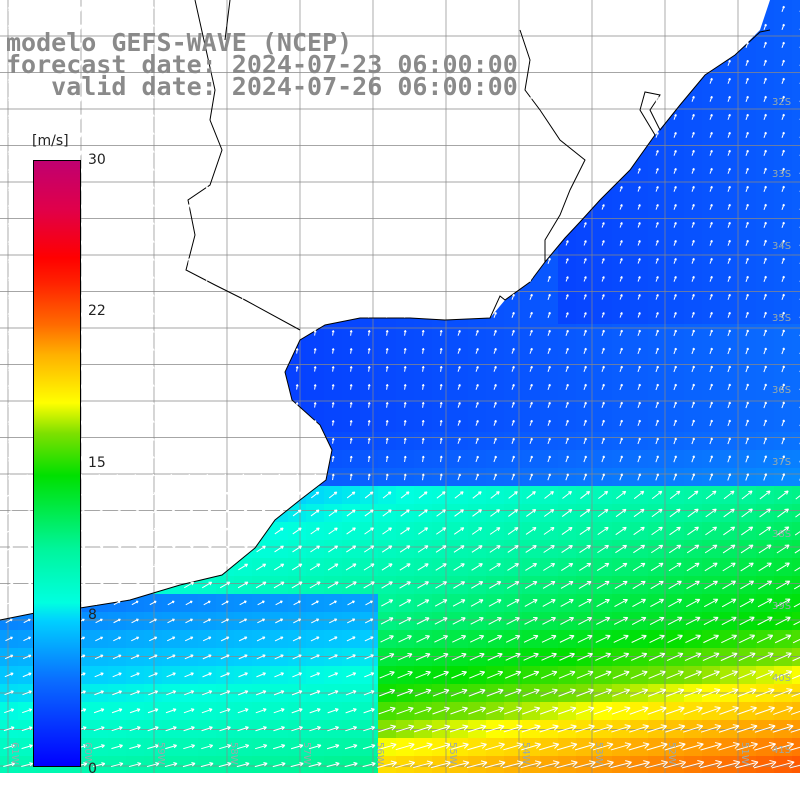 Image resolution: width=800 pixels, height=800 pixels. Describe the element at coordinates (306, 753) in the screenshot. I see `lon-label: 57W` at that location.